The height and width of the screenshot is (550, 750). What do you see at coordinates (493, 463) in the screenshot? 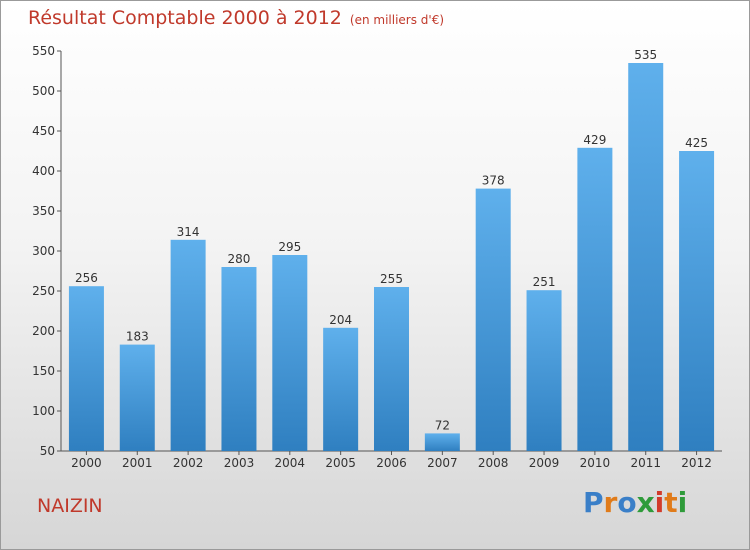
I see `x-tick-label: 2008` at bounding box center [493, 463].